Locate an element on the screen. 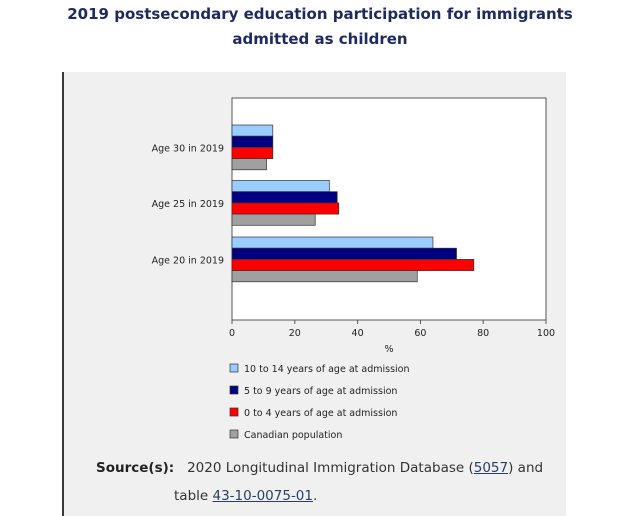  x-tick-label-1: 20 is located at coordinates (295, 333).